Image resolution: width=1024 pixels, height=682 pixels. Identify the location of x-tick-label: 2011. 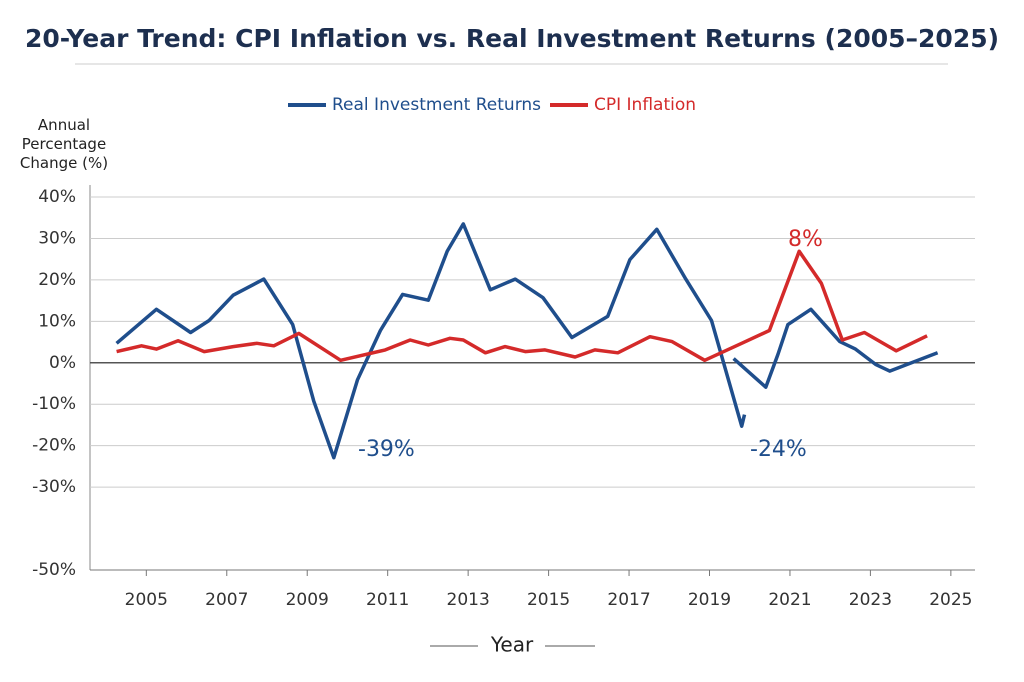
(387, 600).